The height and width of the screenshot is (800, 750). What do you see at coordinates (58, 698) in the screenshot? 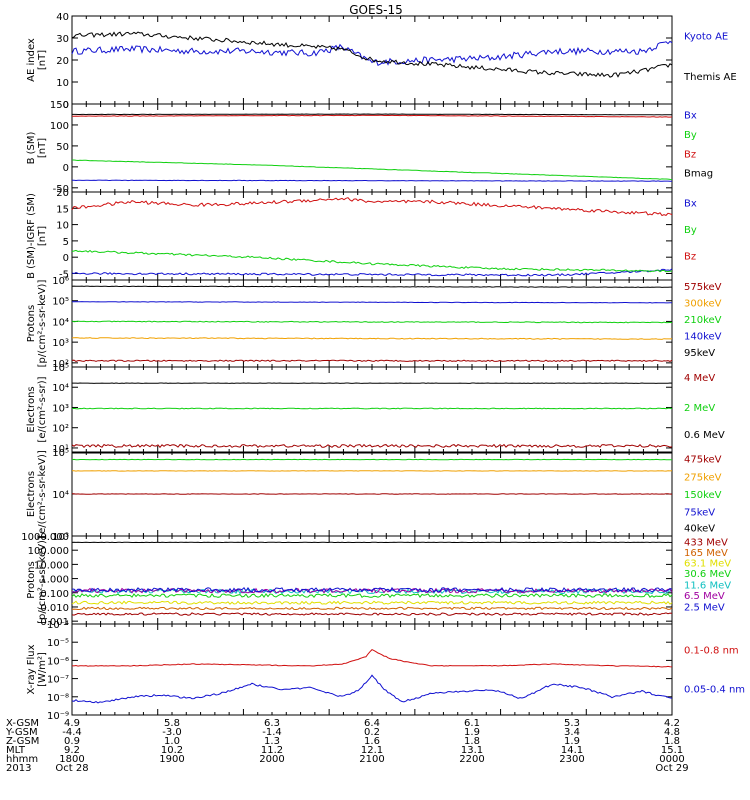
I see `ytick-label: 10⁻⁸` at bounding box center [58, 698].